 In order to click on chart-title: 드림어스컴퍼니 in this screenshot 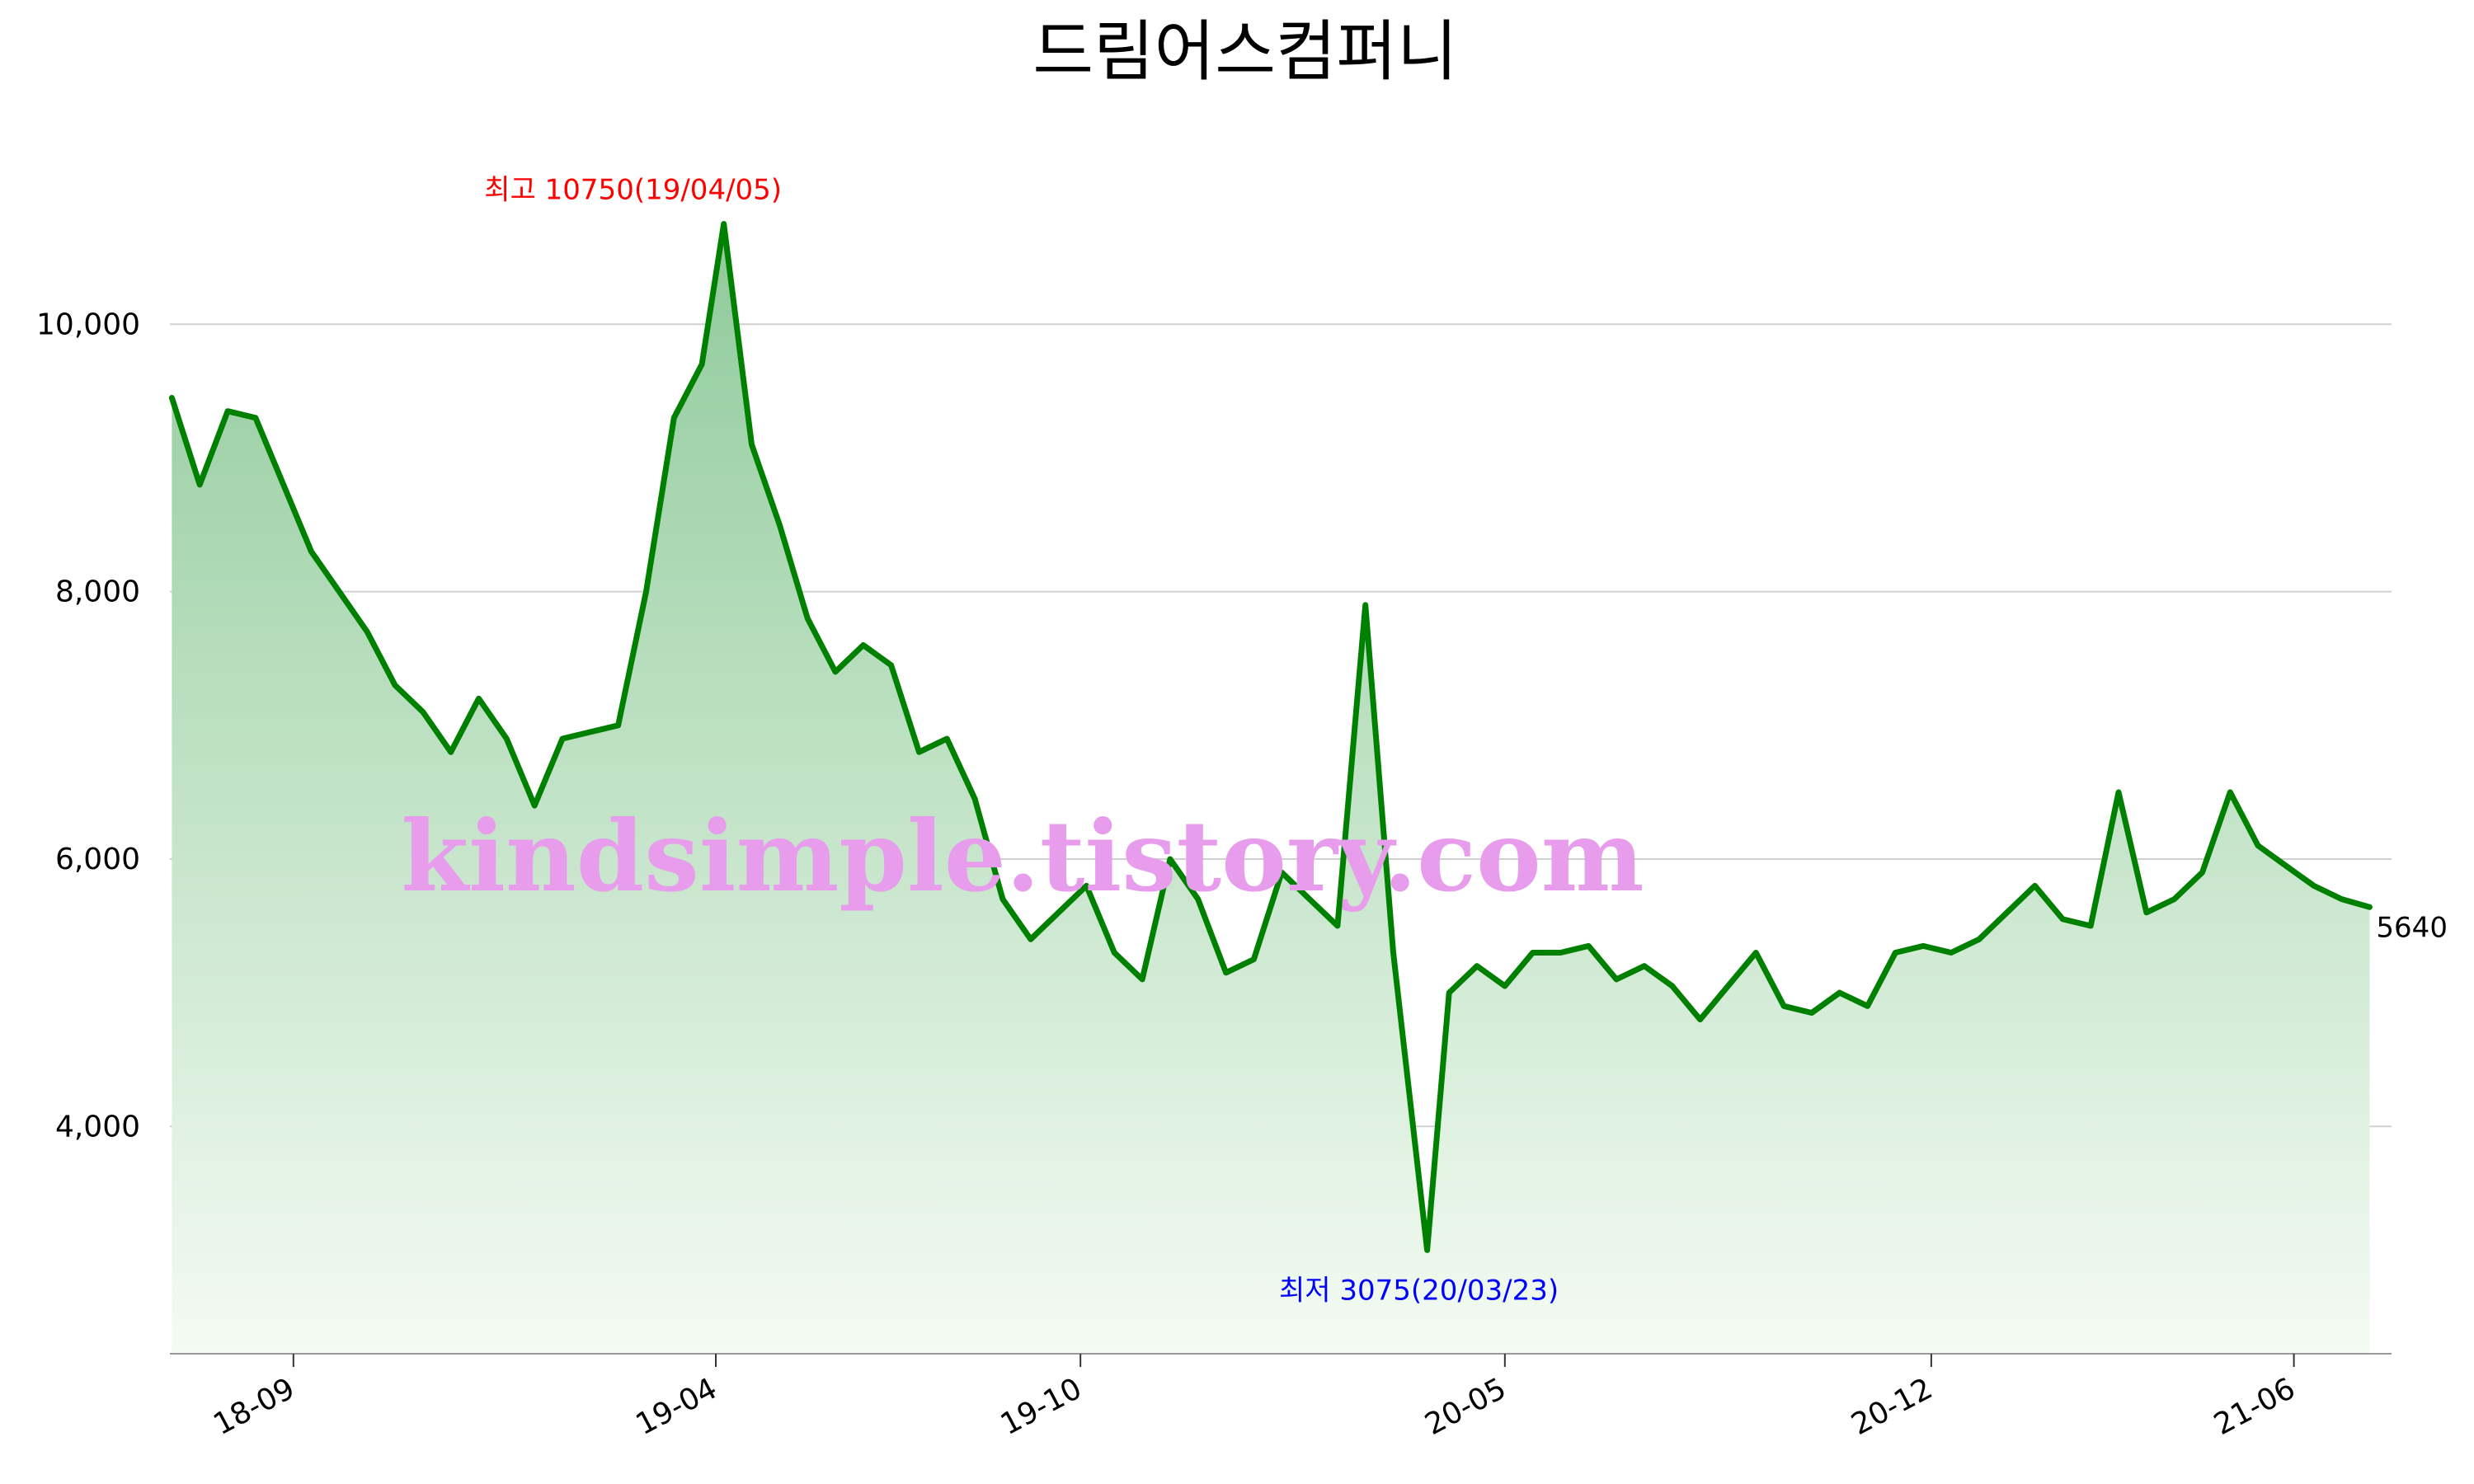, I will do `click(1244, 51)`.